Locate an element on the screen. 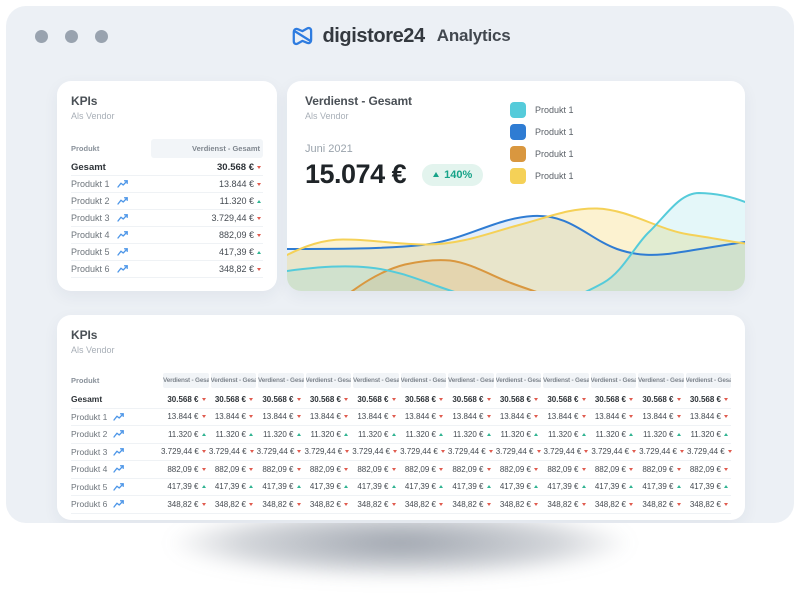 The image size is (800, 613). trend-up-icon is located at coordinates (436, 174).